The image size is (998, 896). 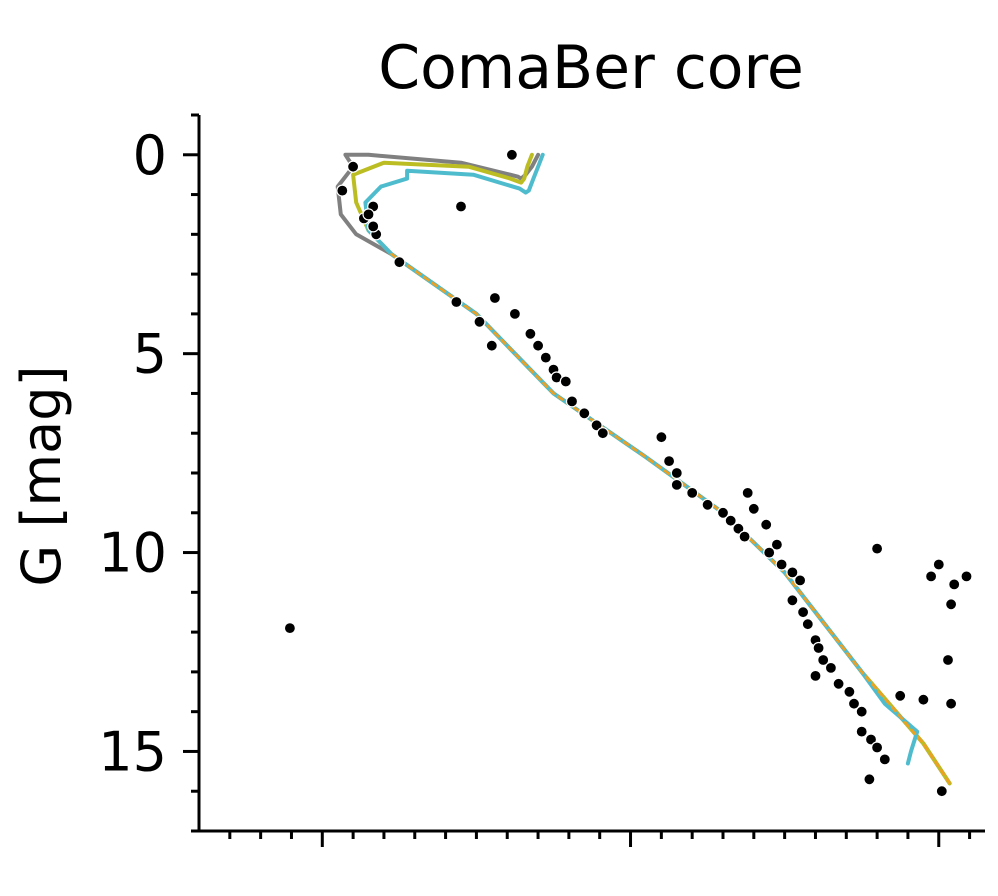 I want to click on y-tick-label: 5, so click(x=150, y=354).